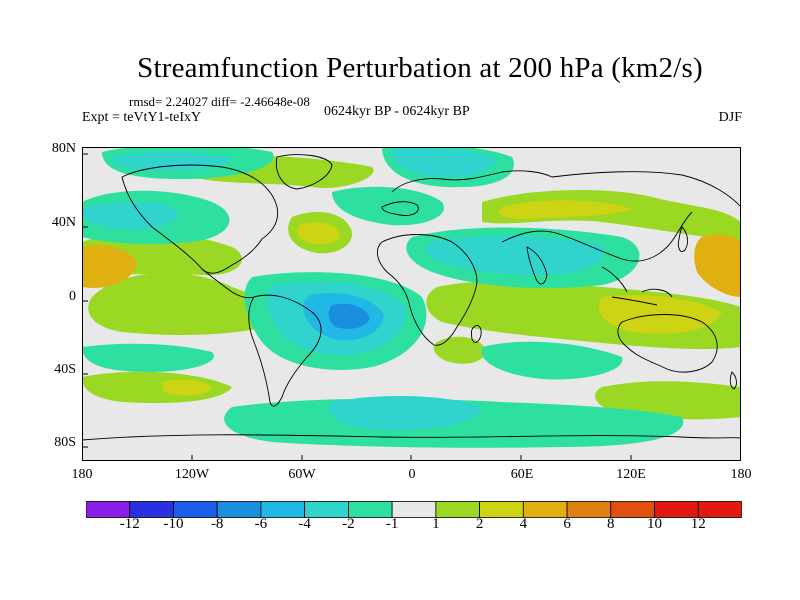 Image resolution: width=800 pixels, height=600 pixels. I want to click on colorbar-label: -6, so click(261, 524).